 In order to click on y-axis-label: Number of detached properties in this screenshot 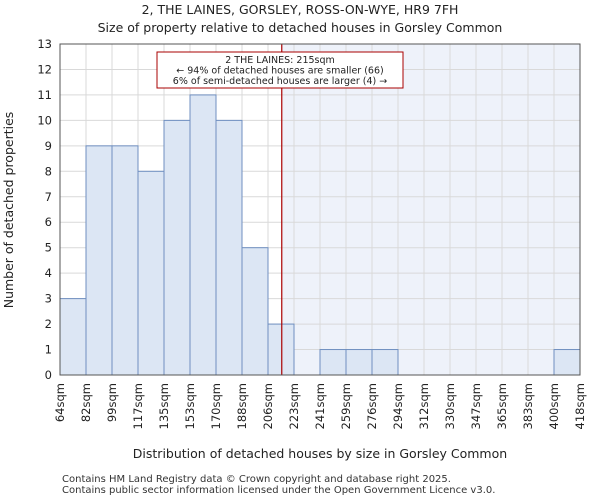, I will do `click(8, 210)`.